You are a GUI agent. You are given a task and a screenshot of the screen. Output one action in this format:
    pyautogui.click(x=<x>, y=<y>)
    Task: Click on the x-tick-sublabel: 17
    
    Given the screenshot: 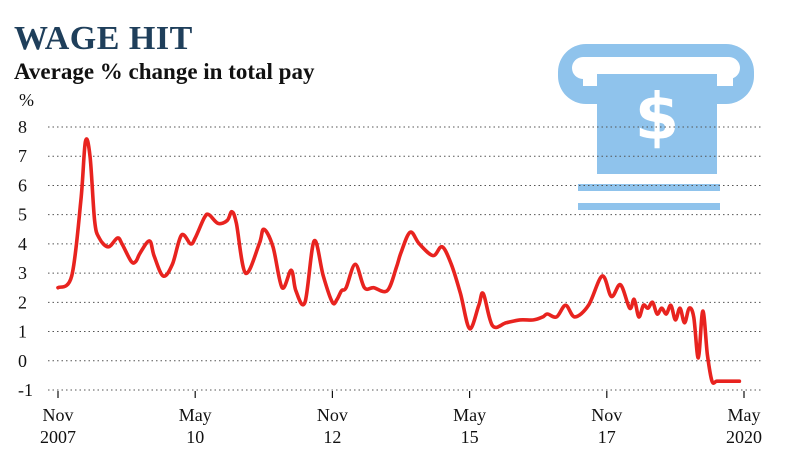 What is the action you would take?
    pyautogui.click(x=607, y=437)
    